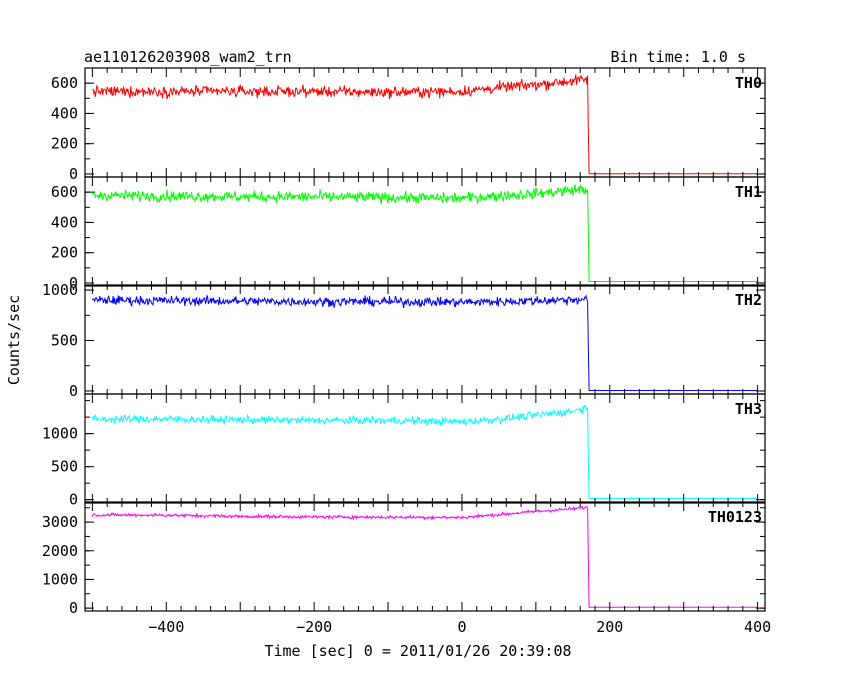  I want to click on y-axis-label: Counts/sec, so click(14, 340).